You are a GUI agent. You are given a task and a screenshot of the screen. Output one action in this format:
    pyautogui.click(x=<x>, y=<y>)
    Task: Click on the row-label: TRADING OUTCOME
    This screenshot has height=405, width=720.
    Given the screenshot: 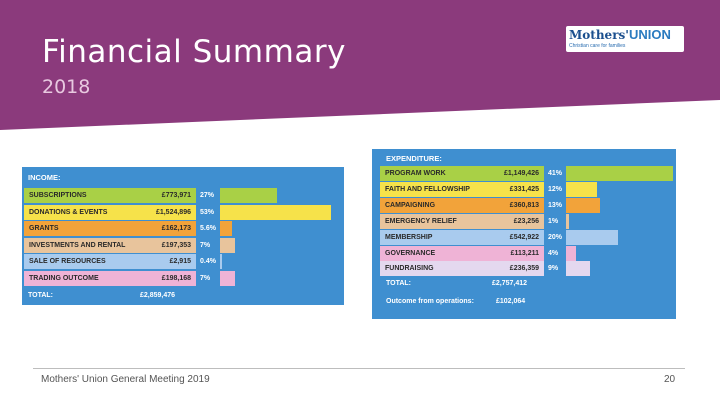 What is the action you would take?
    pyautogui.click(x=80, y=278)
    